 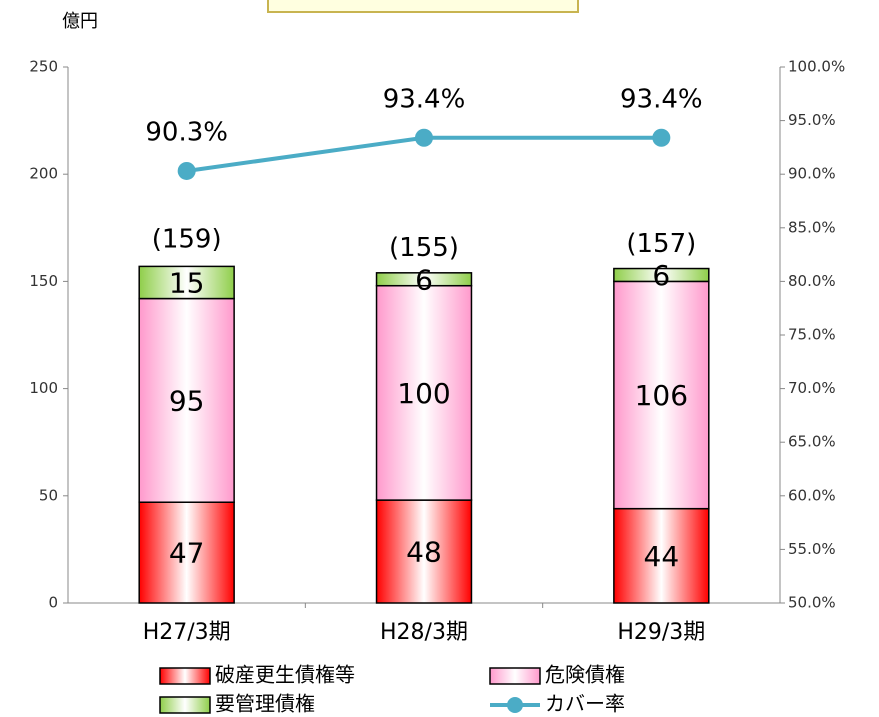 I want to click on total-label: (155), so click(x=424, y=248).